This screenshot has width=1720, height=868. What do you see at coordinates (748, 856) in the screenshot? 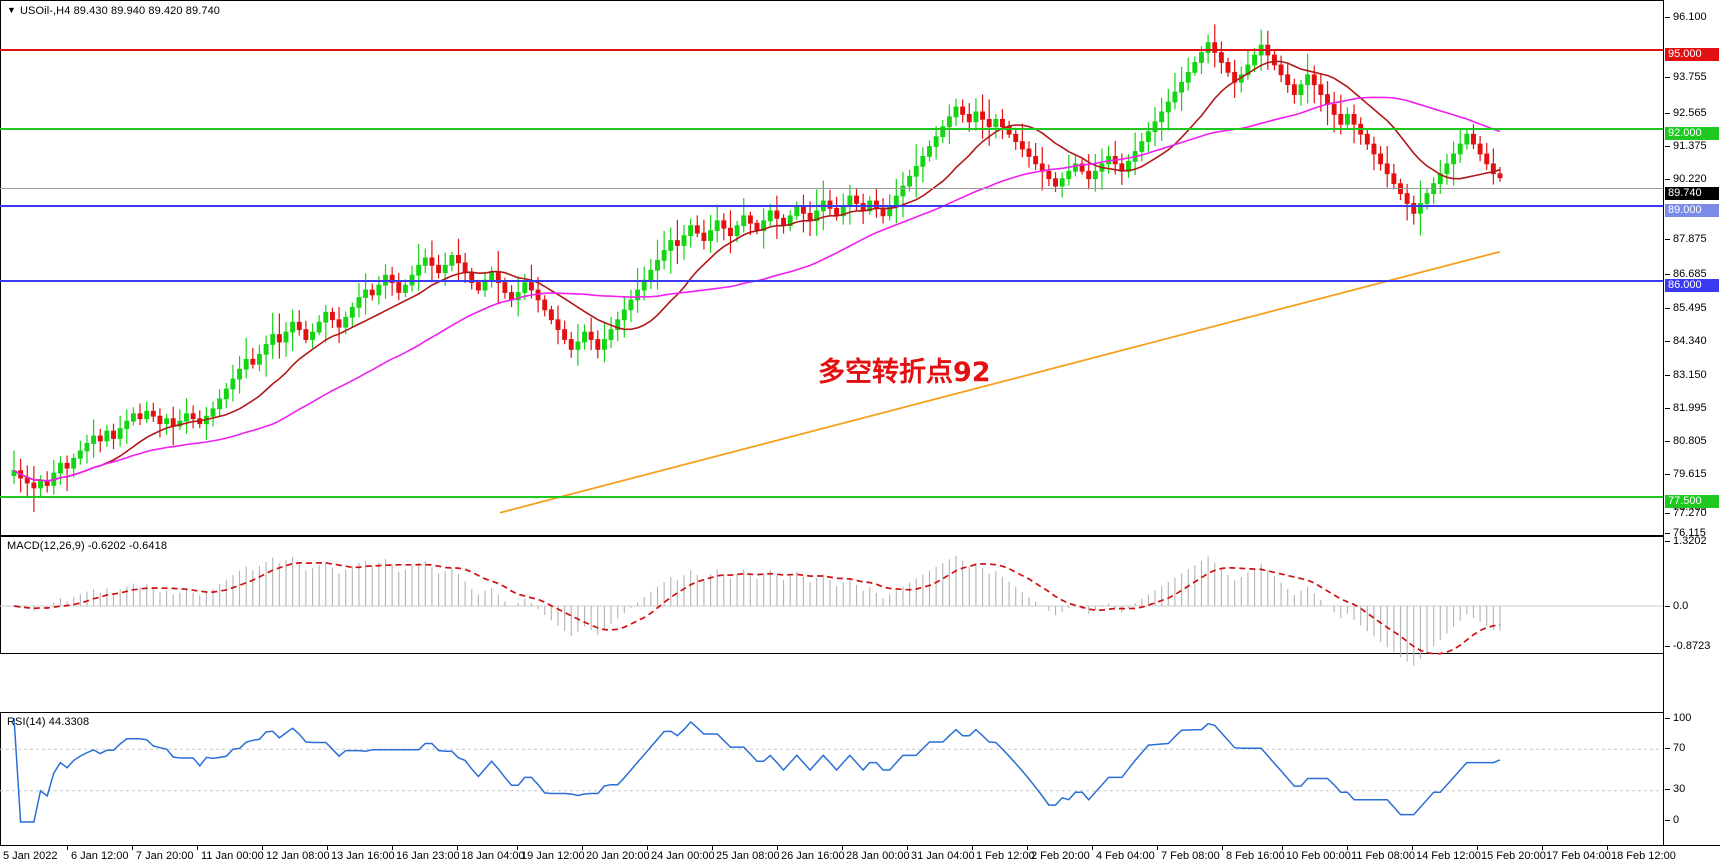
I see `time-axis-label: 25 Jan 08:00` at bounding box center [748, 856].